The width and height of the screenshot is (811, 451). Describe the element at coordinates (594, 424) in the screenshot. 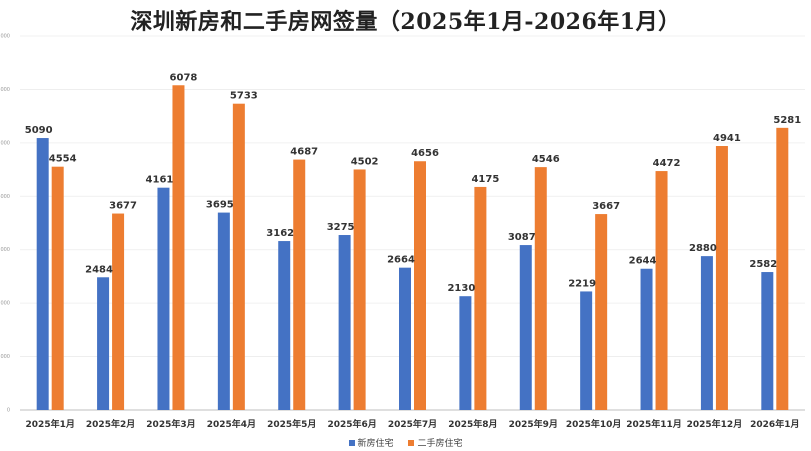

I see `x-tick-label: 2025年10月` at that location.